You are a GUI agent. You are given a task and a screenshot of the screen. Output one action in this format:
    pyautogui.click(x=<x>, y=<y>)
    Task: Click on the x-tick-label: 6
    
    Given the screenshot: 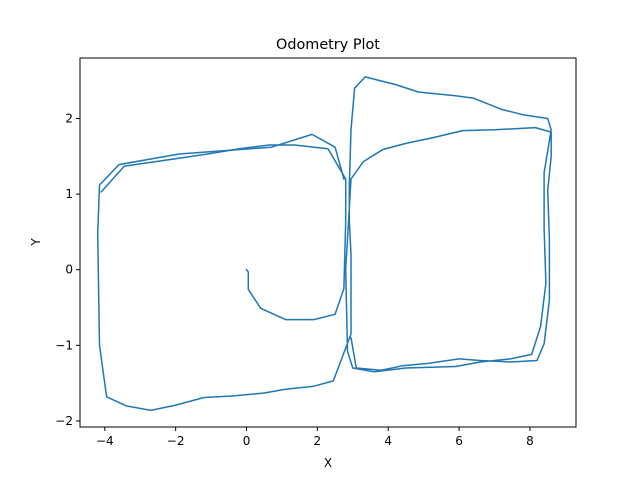 What is the action you would take?
    pyautogui.click(x=459, y=441)
    